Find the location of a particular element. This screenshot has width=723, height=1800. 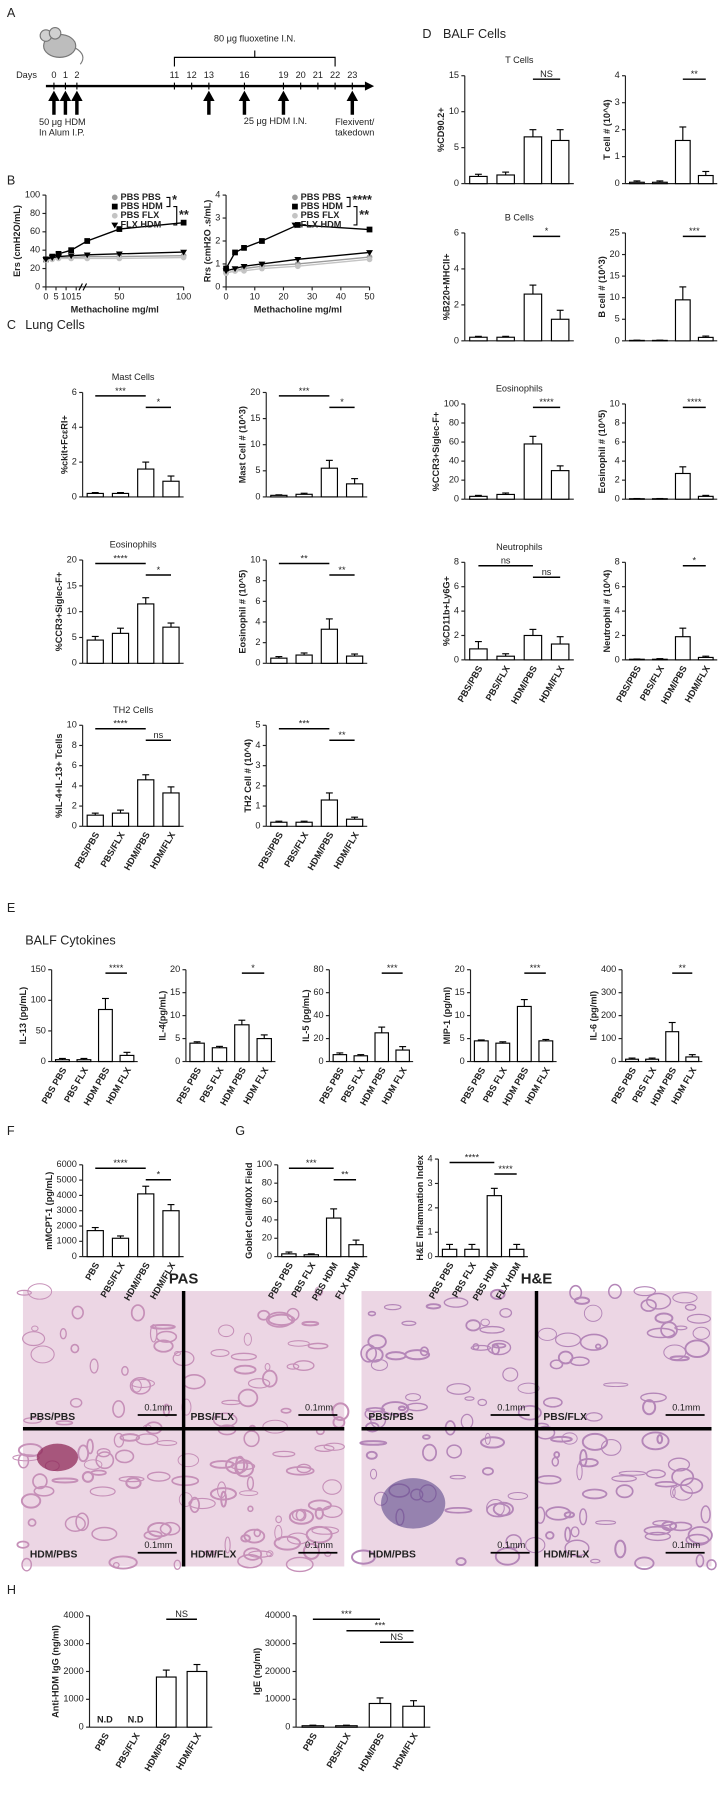

brace-label: 80 μg fluoxetine I.N. is located at coordinates (255, 38).